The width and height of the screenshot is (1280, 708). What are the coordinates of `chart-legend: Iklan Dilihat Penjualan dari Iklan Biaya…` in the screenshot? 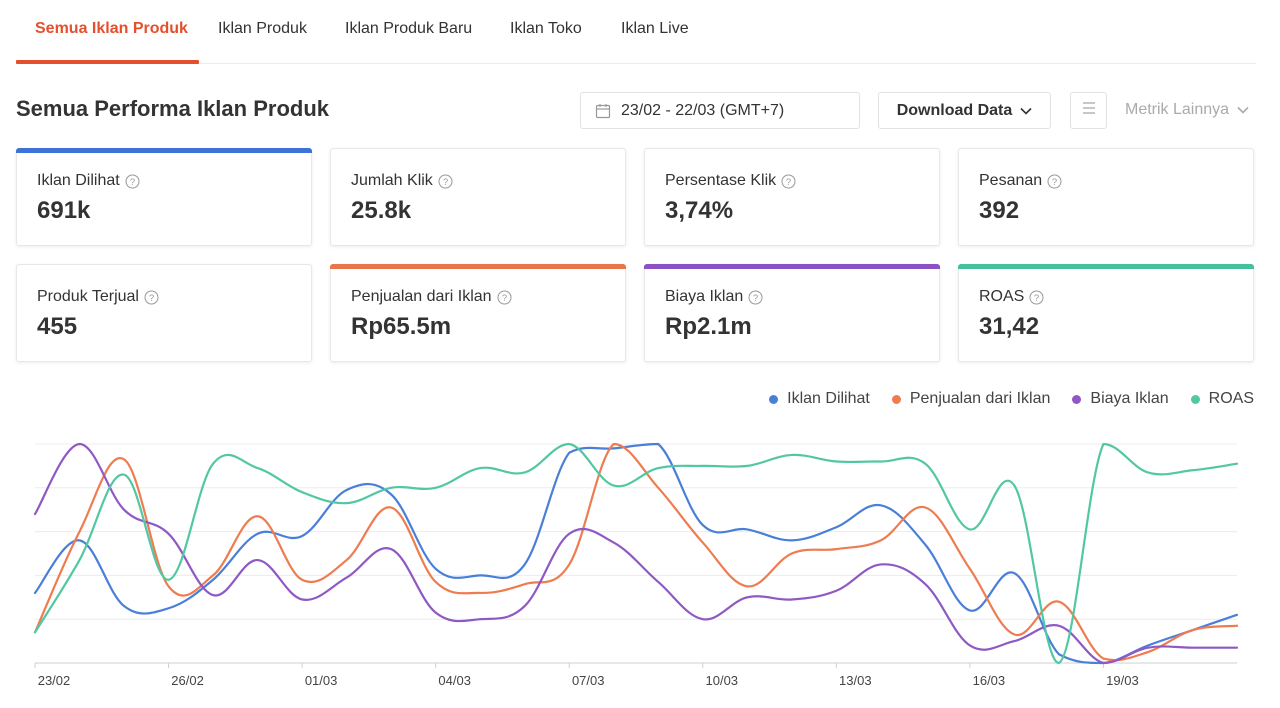 It's located at (1000, 399).